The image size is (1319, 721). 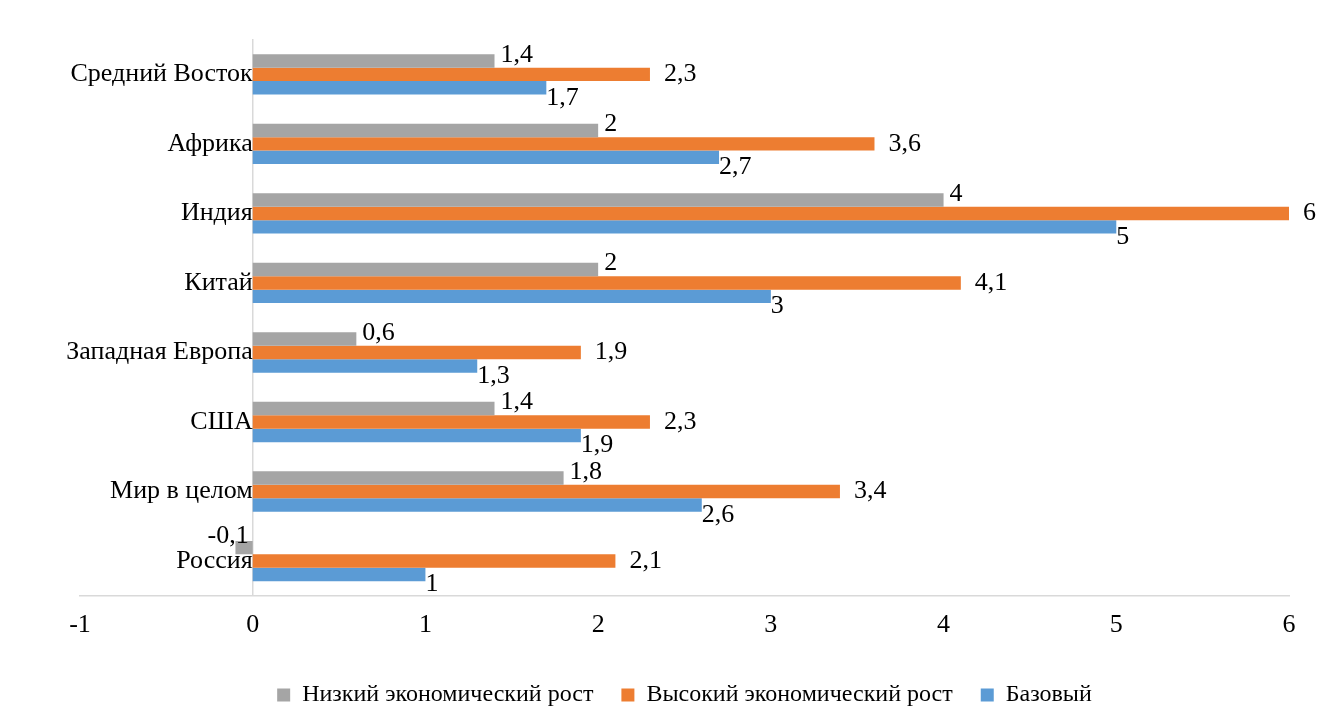 What do you see at coordinates (1048, 693) in the screenshot?
I see `legend-label: Базовый` at bounding box center [1048, 693].